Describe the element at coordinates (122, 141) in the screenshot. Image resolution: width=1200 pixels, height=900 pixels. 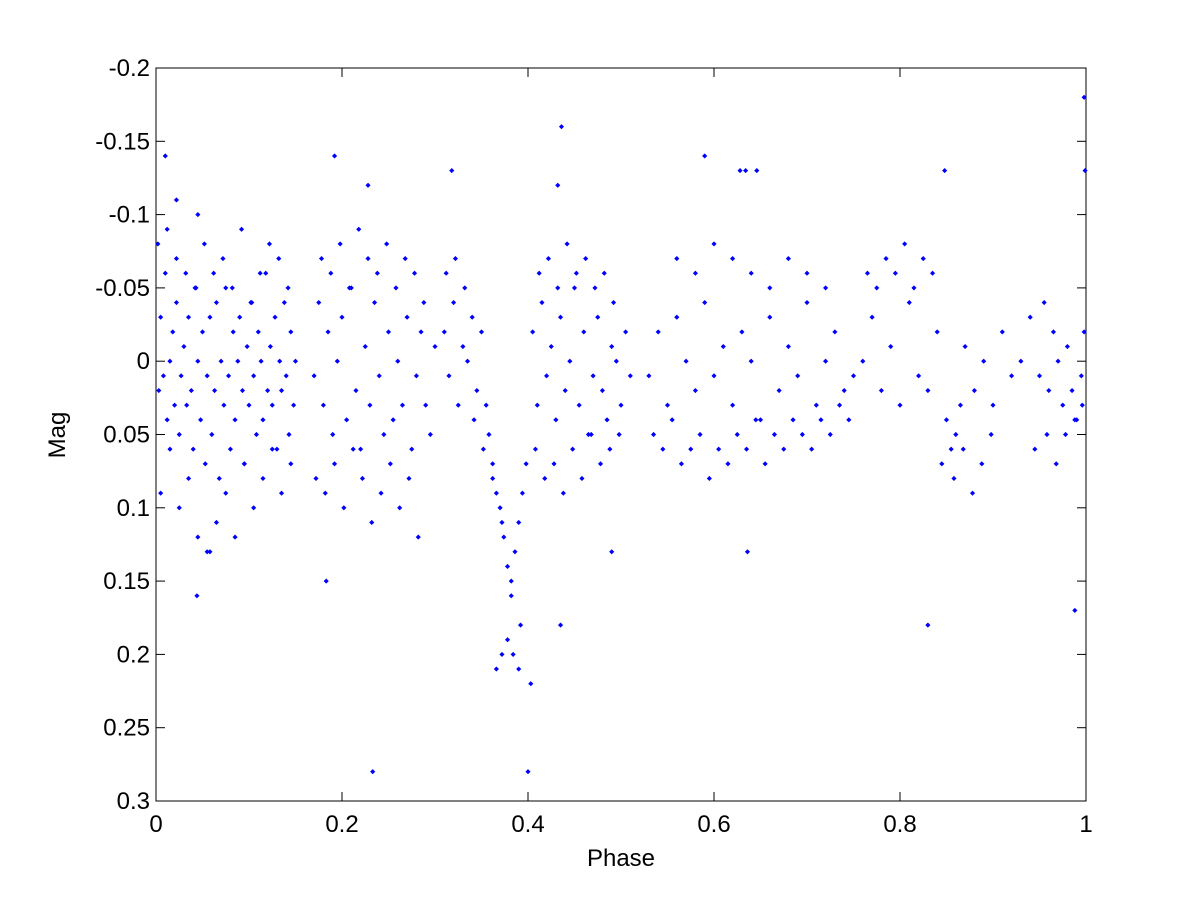
I see `y-tick-label: -0.15` at that location.